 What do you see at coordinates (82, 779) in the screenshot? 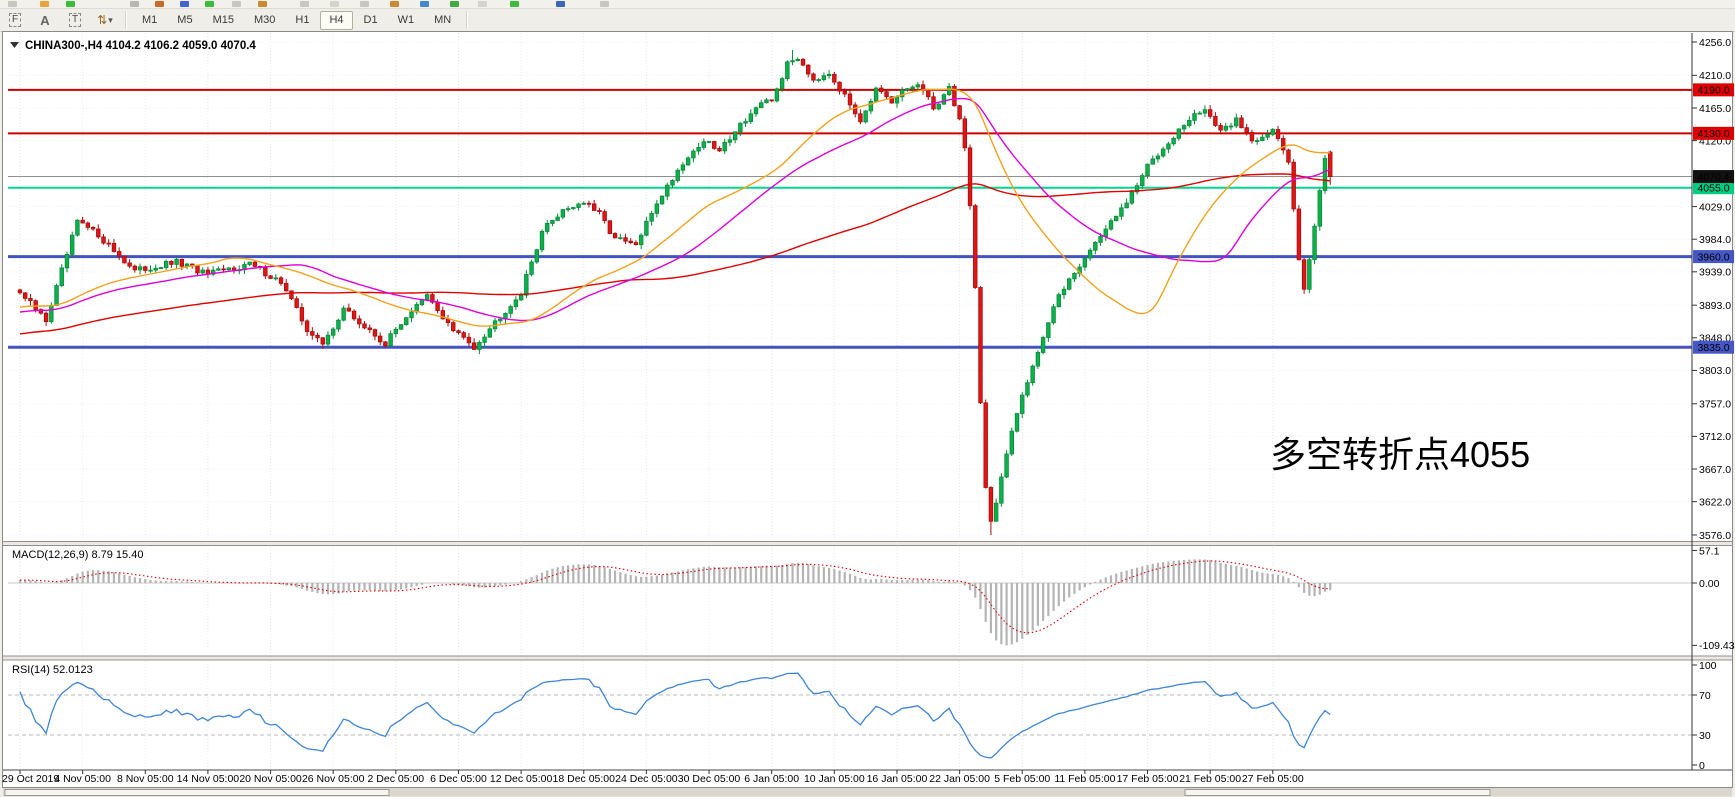
I see `svg-text: 4 Nov 05:00` at bounding box center [82, 779].